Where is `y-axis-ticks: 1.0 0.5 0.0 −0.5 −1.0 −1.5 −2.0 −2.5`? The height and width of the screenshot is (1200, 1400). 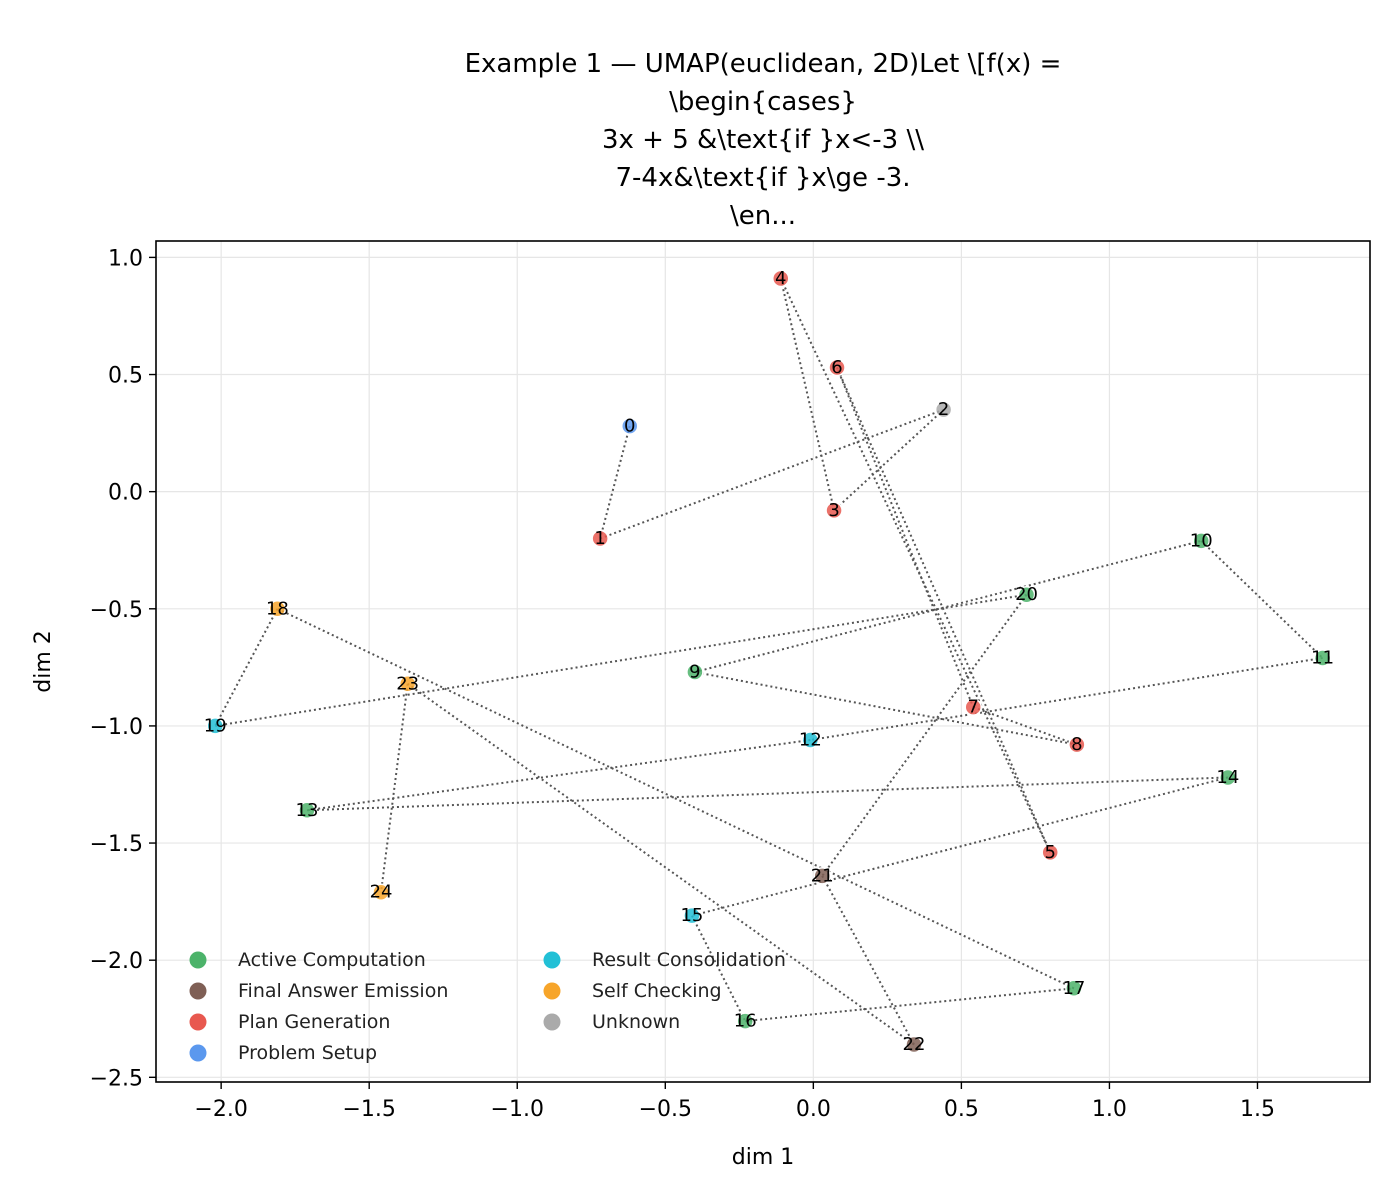 y-axis-ticks: 1.0 0.5 0.0 −0.5 −1.0 −1.5 −2.0 −2.5 is located at coordinates (123, 668).